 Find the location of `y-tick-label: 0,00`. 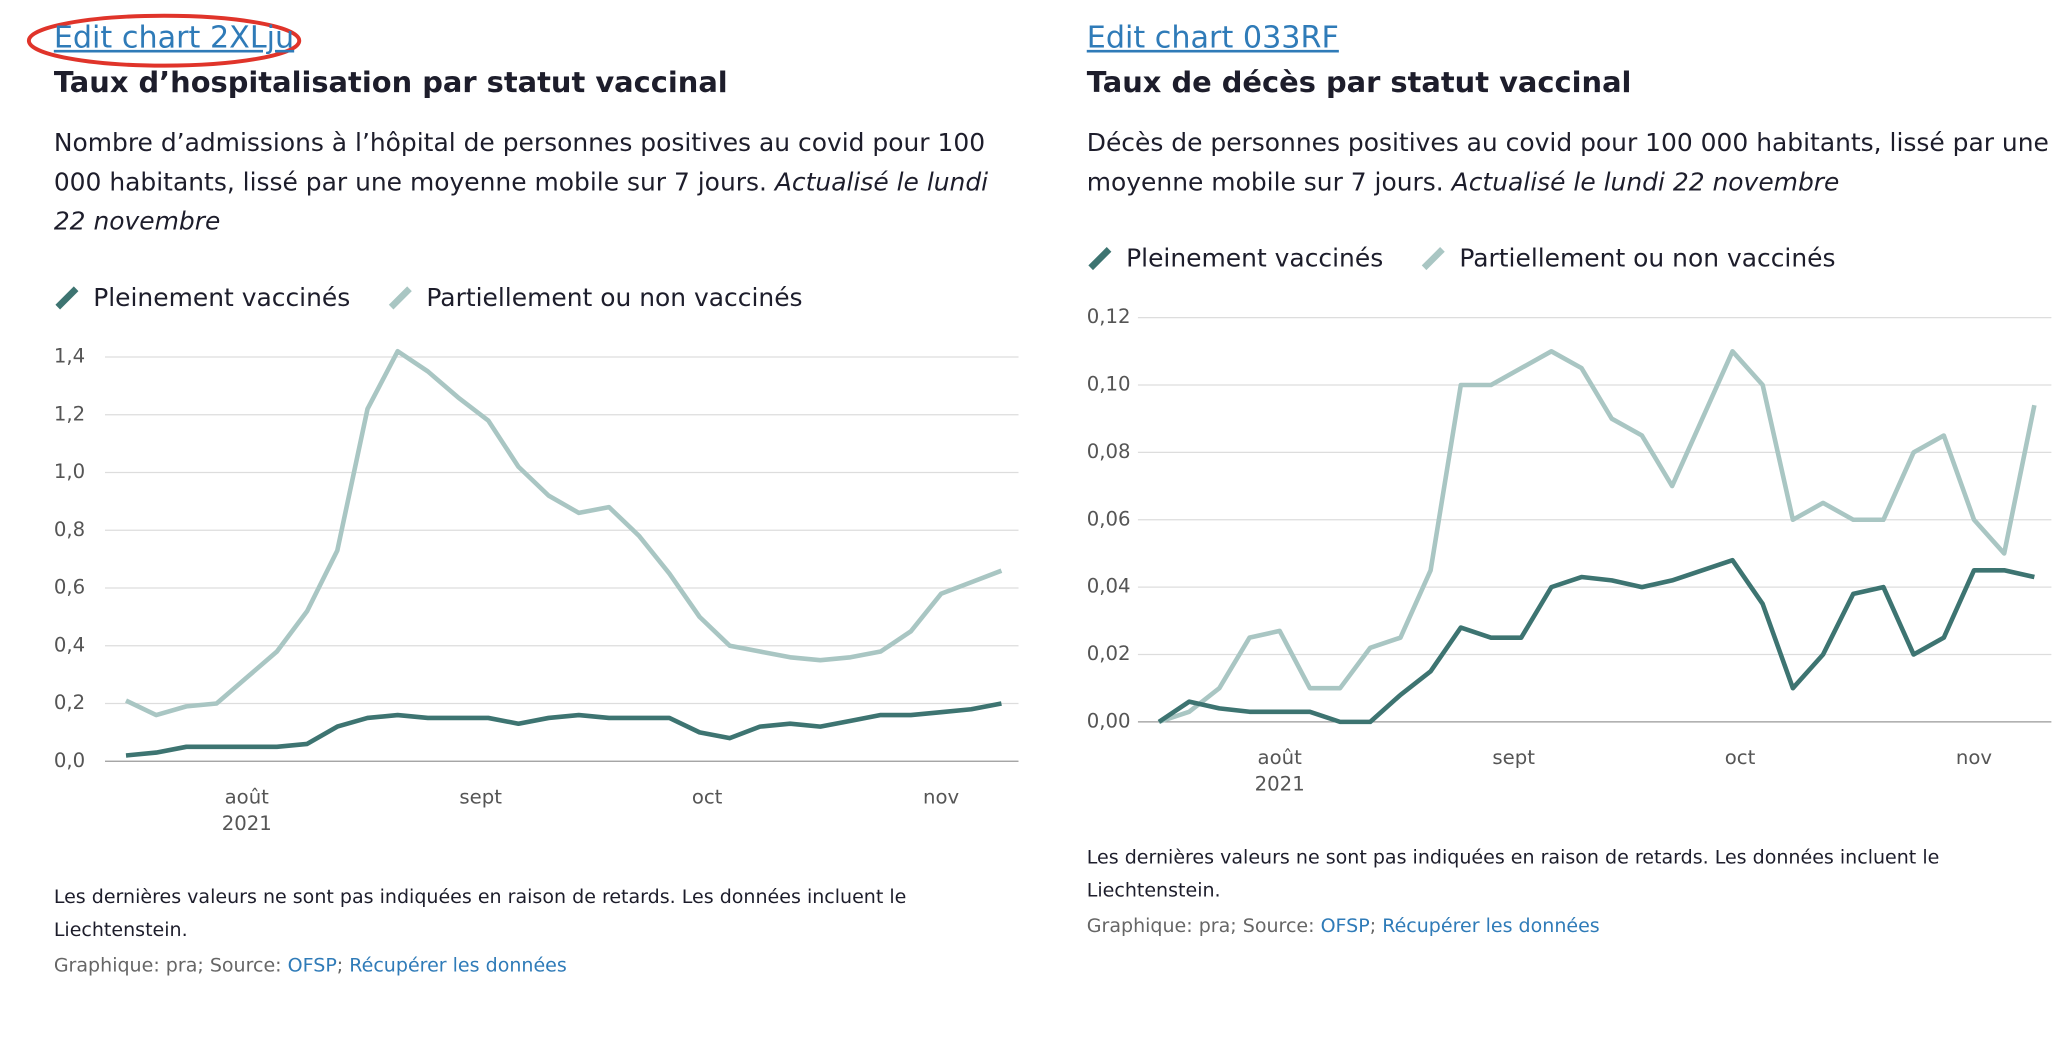

y-tick-label: 0,00 is located at coordinates (1109, 720).